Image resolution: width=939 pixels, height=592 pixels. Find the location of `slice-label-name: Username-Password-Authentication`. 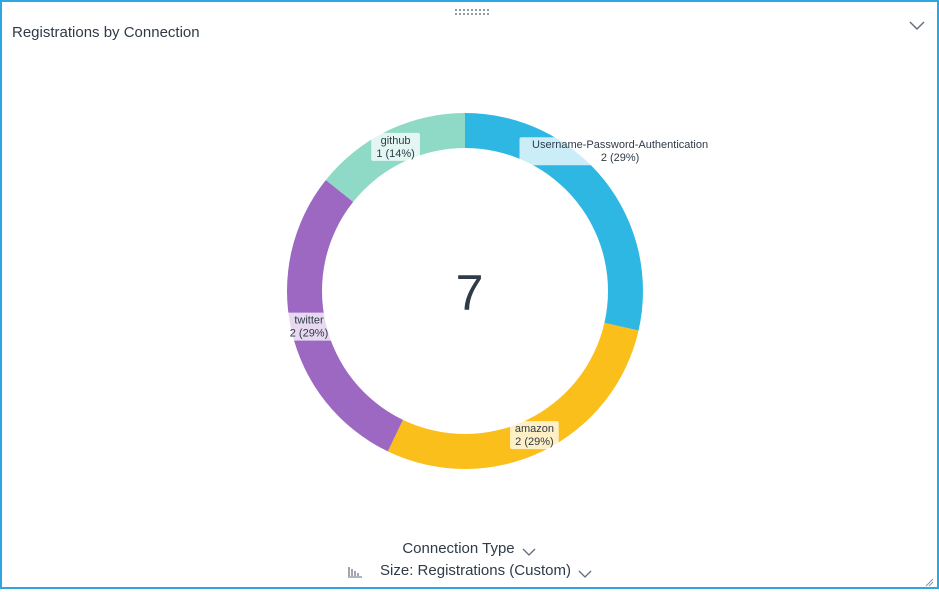

slice-label-name: Username-Password-Authentication is located at coordinates (620, 145).